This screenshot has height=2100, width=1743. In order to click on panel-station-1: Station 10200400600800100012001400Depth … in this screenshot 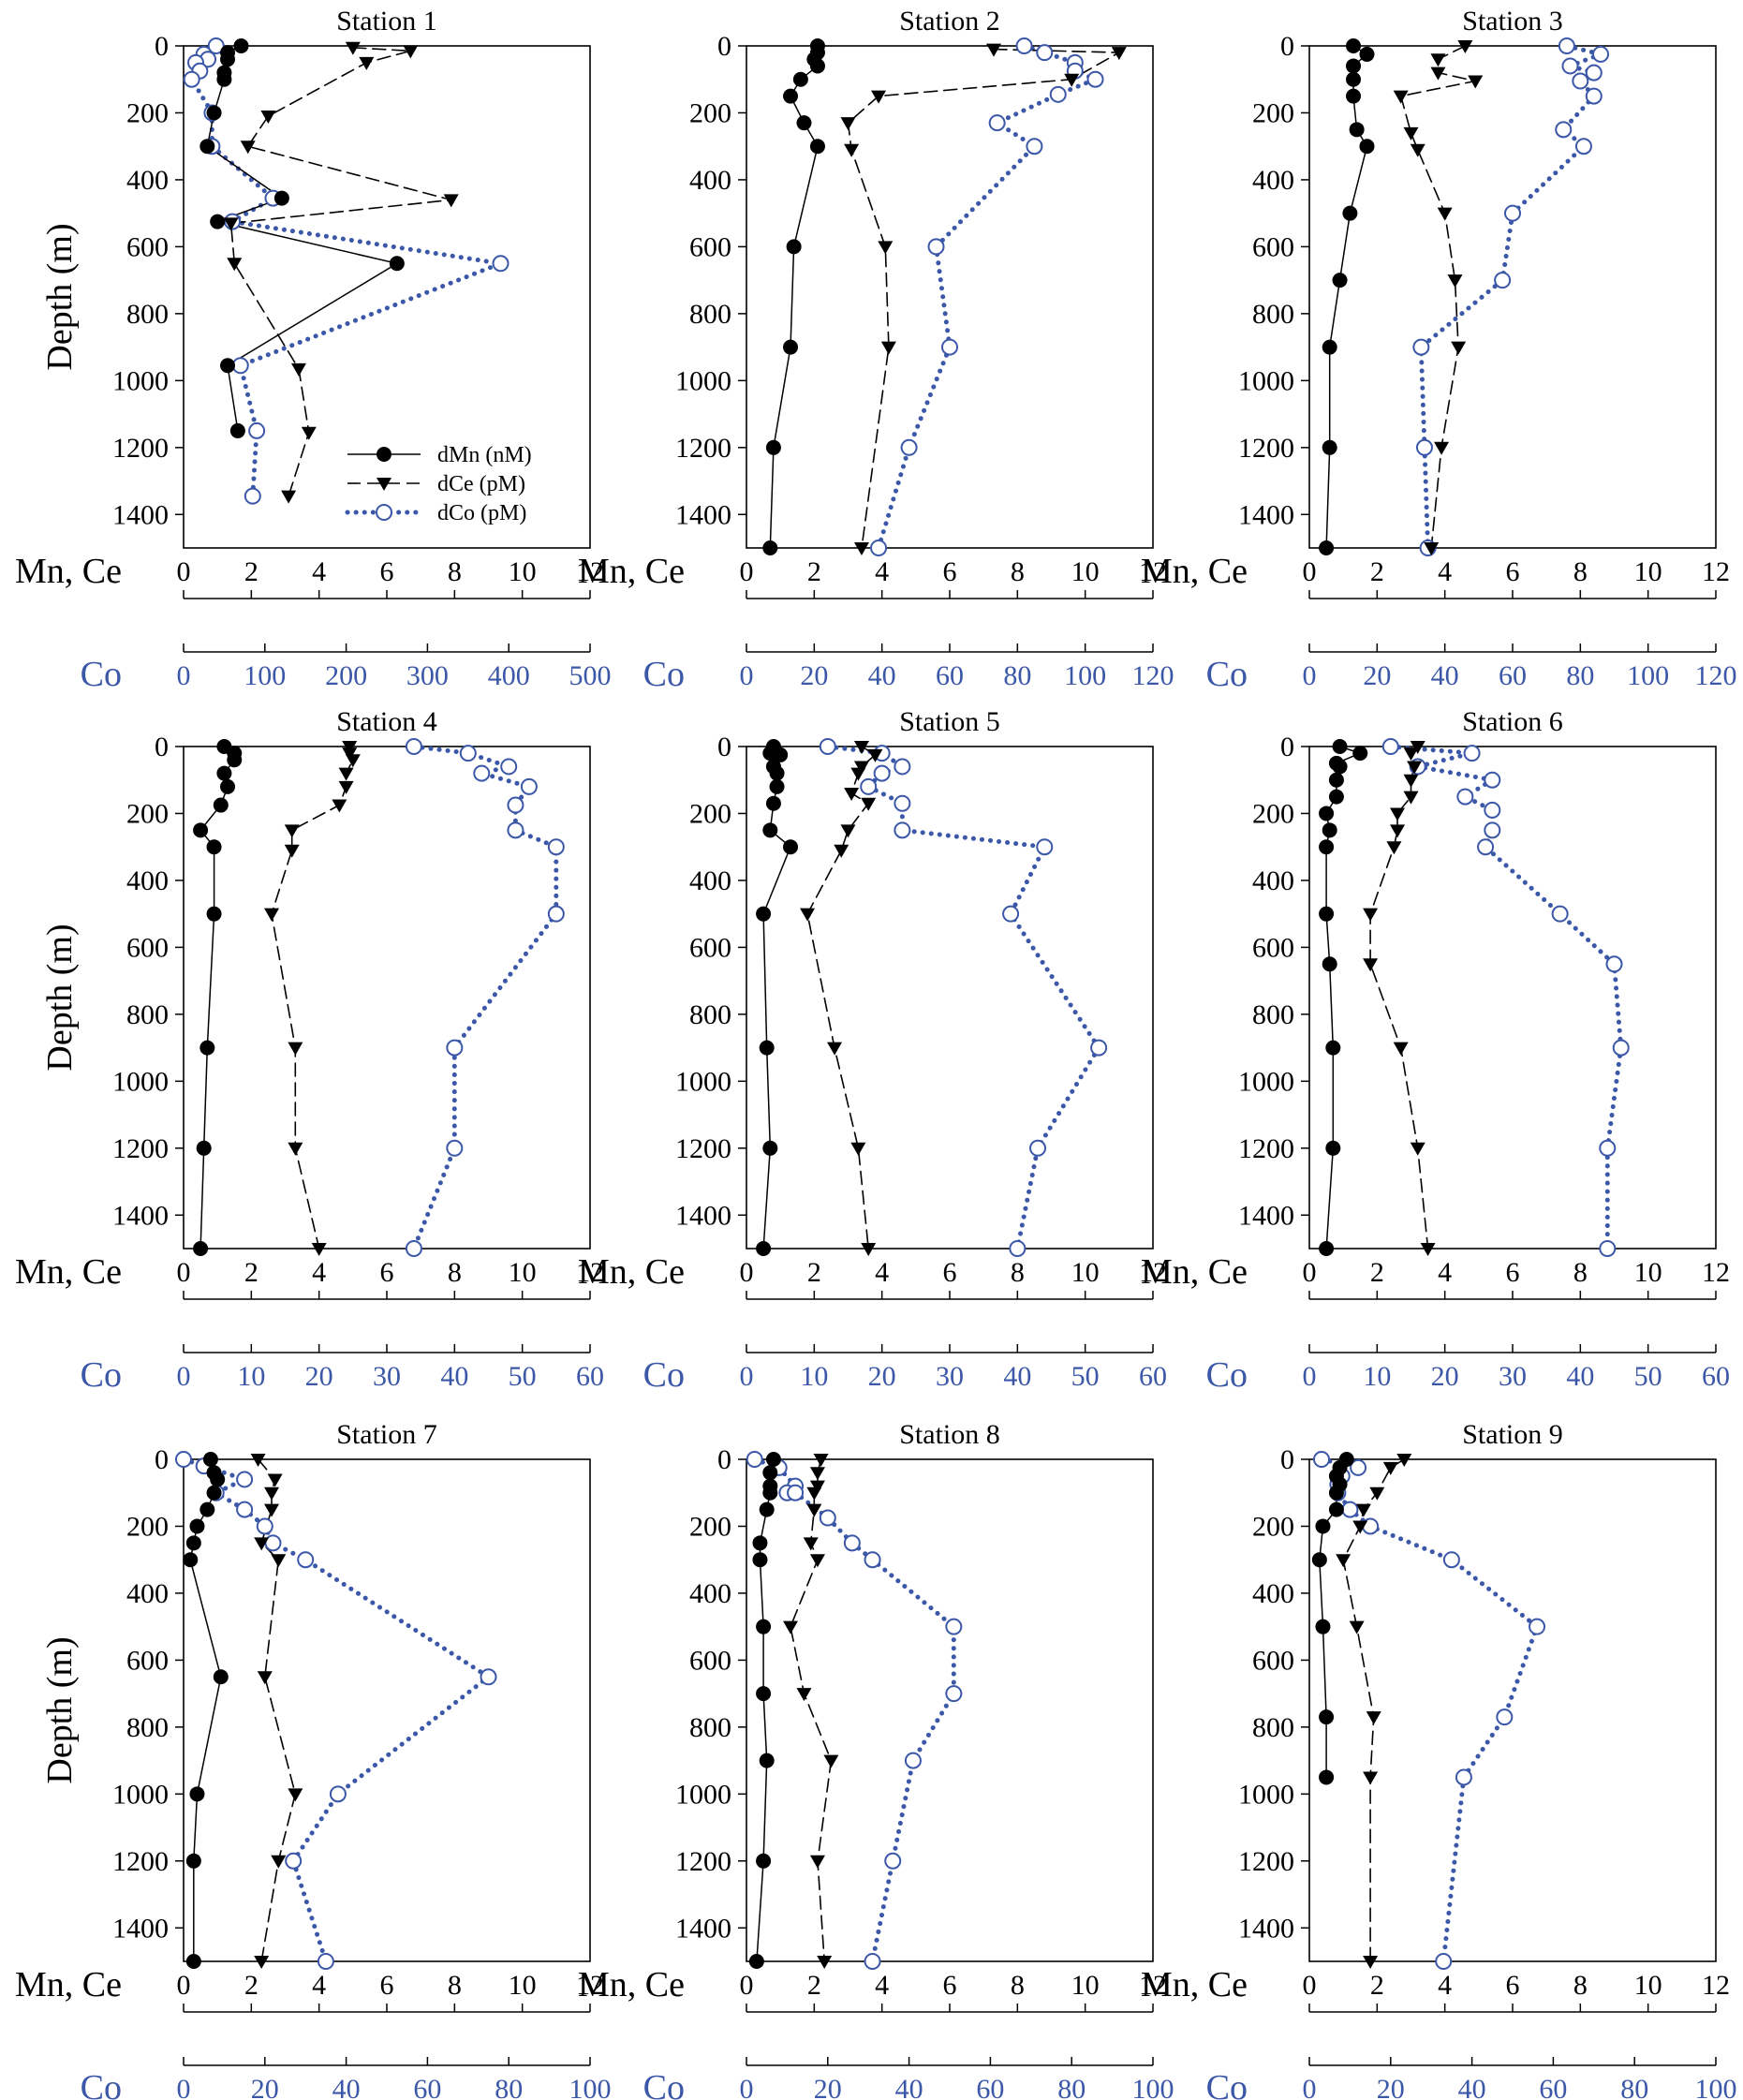, I will do `click(314, 350)`.